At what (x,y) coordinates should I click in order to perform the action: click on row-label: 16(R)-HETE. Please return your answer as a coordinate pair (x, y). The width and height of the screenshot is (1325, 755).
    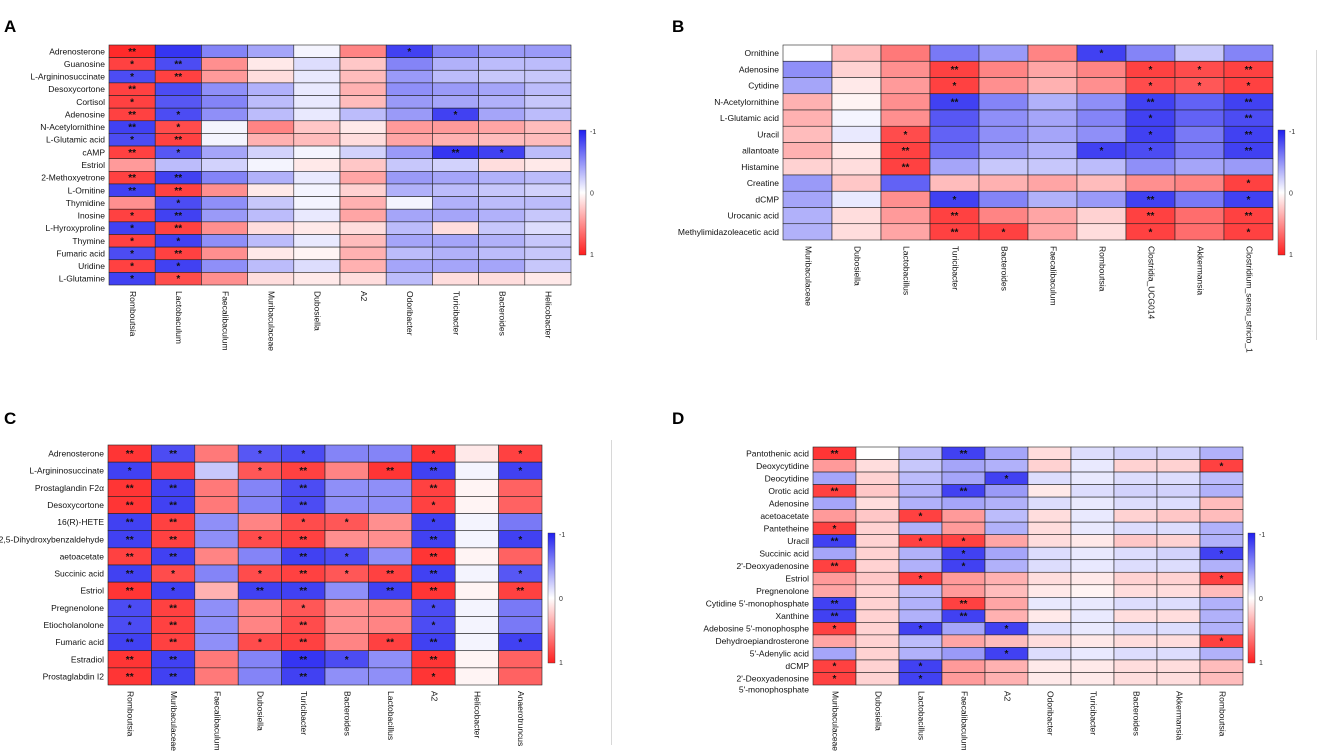
    Looking at the image, I should click on (80, 522).